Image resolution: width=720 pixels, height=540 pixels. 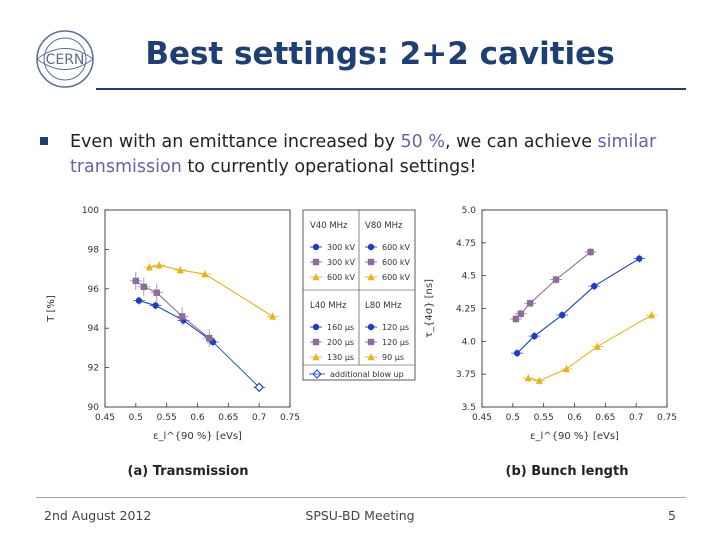 What do you see at coordinates (51, 309) in the screenshot?
I see `y-axis-label: T [%]` at bounding box center [51, 309].